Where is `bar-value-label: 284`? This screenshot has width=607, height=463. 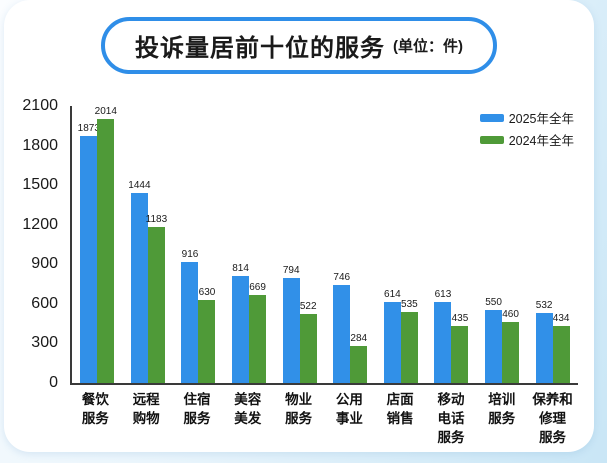
bar-value-label: 284 is located at coordinates (359, 338).